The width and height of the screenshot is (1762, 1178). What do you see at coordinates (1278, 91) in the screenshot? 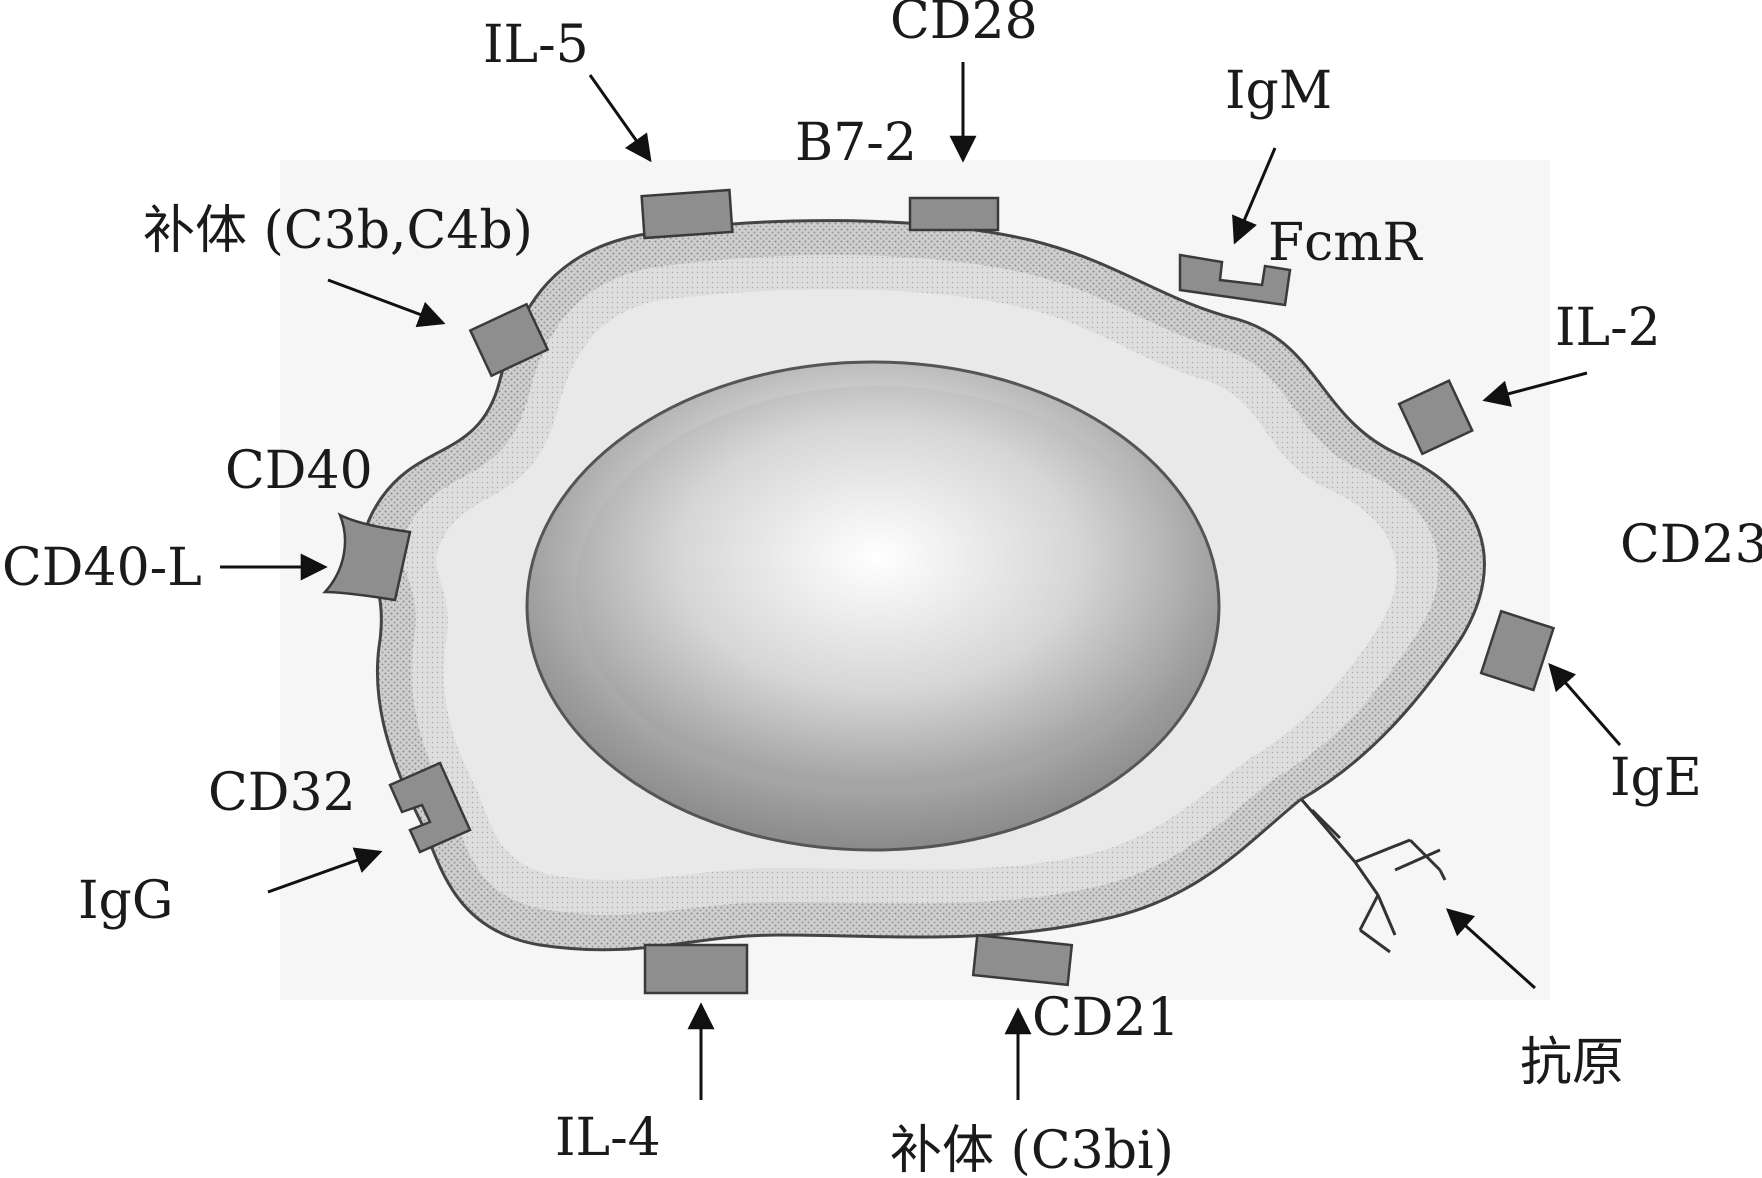
I see `igm-label: IgM` at bounding box center [1278, 91].